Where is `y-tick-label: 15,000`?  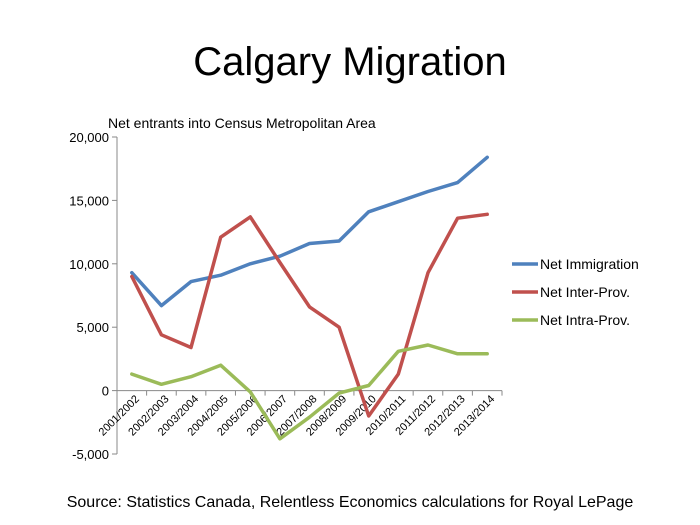 y-tick-label: 15,000 is located at coordinates (89, 200).